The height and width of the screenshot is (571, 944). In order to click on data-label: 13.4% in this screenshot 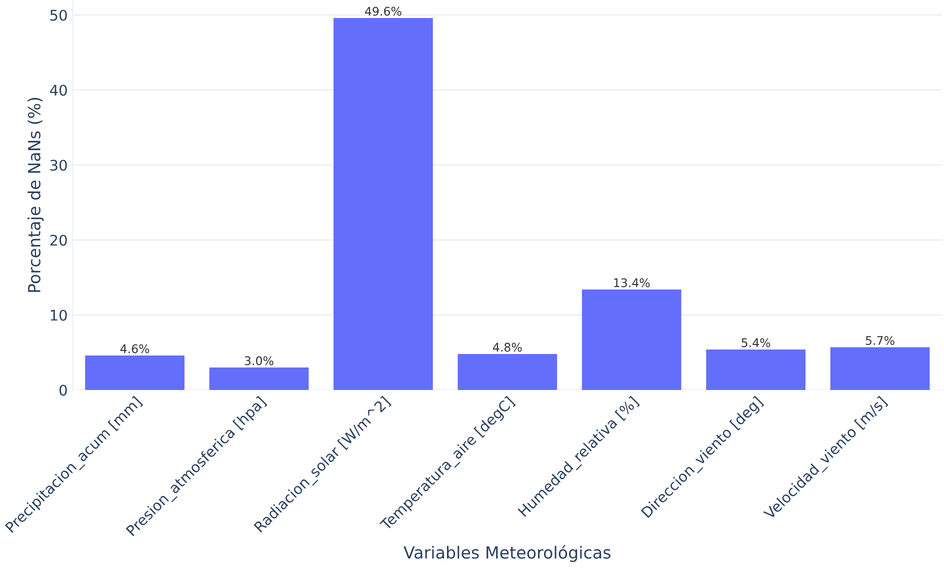, I will do `click(632, 283)`.